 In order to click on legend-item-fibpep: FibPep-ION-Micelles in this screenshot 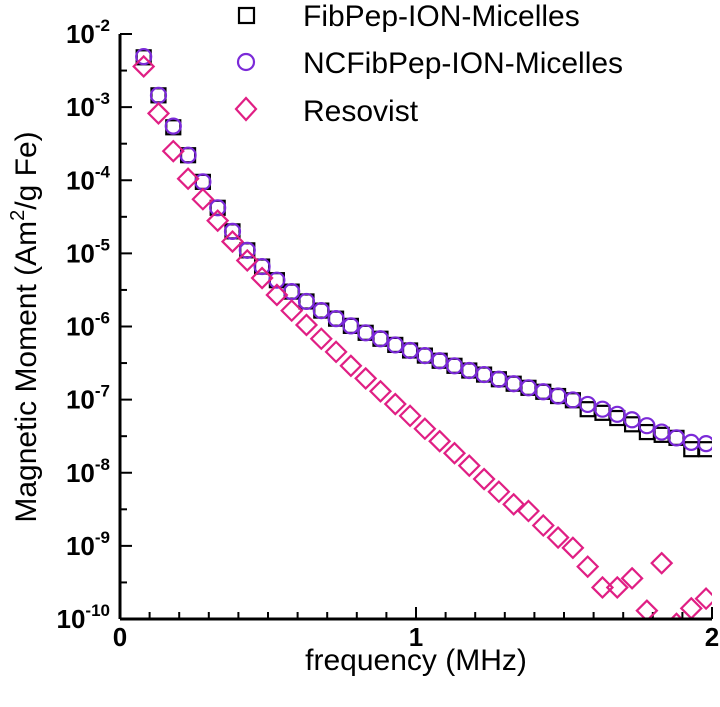, I will do `click(408, 16)`.